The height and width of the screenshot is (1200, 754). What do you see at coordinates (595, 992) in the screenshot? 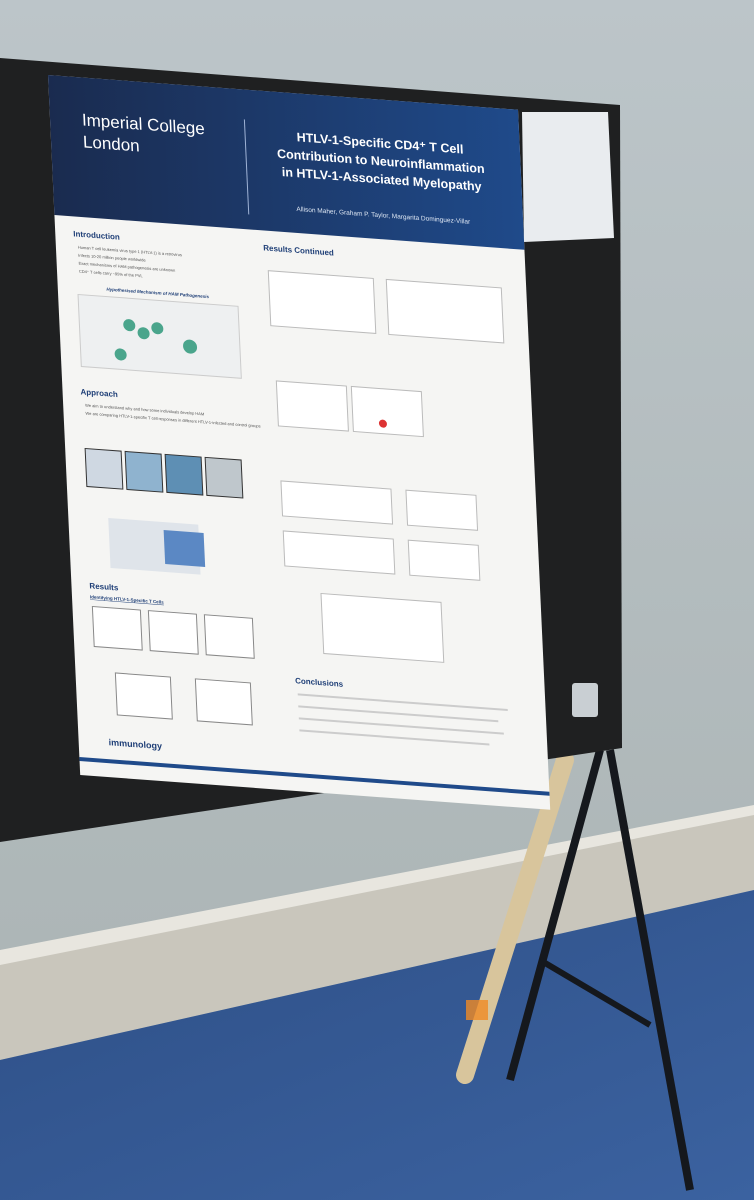
I see `easel-brace` at bounding box center [595, 992].